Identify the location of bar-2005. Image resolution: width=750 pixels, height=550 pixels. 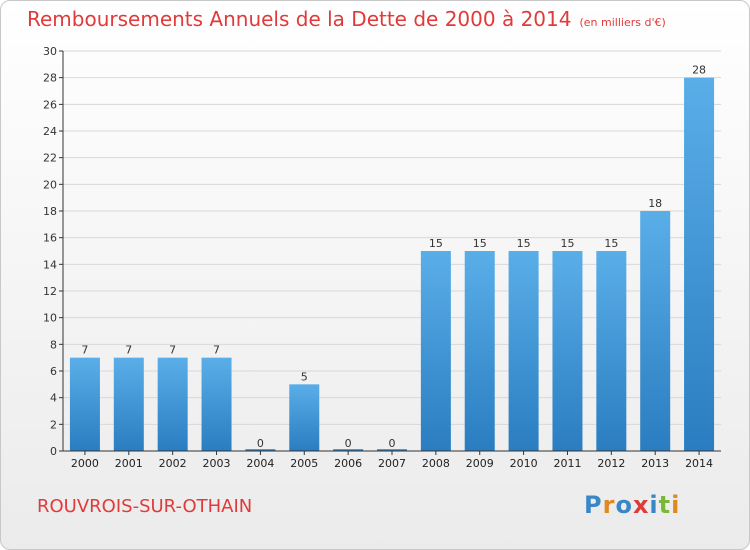
(304, 417).